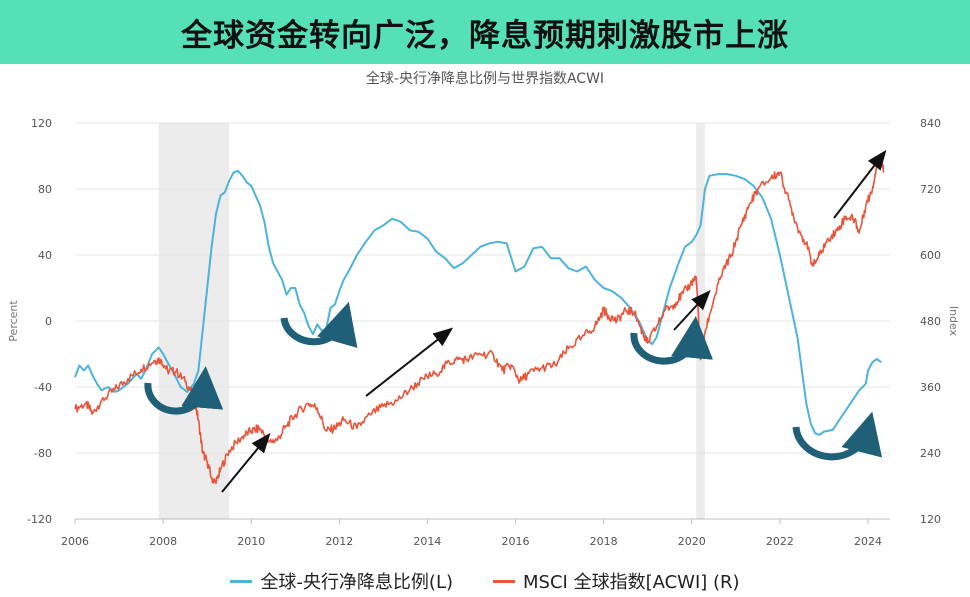  I want to click on u-turn-arrow-2011, so click(319, 324).